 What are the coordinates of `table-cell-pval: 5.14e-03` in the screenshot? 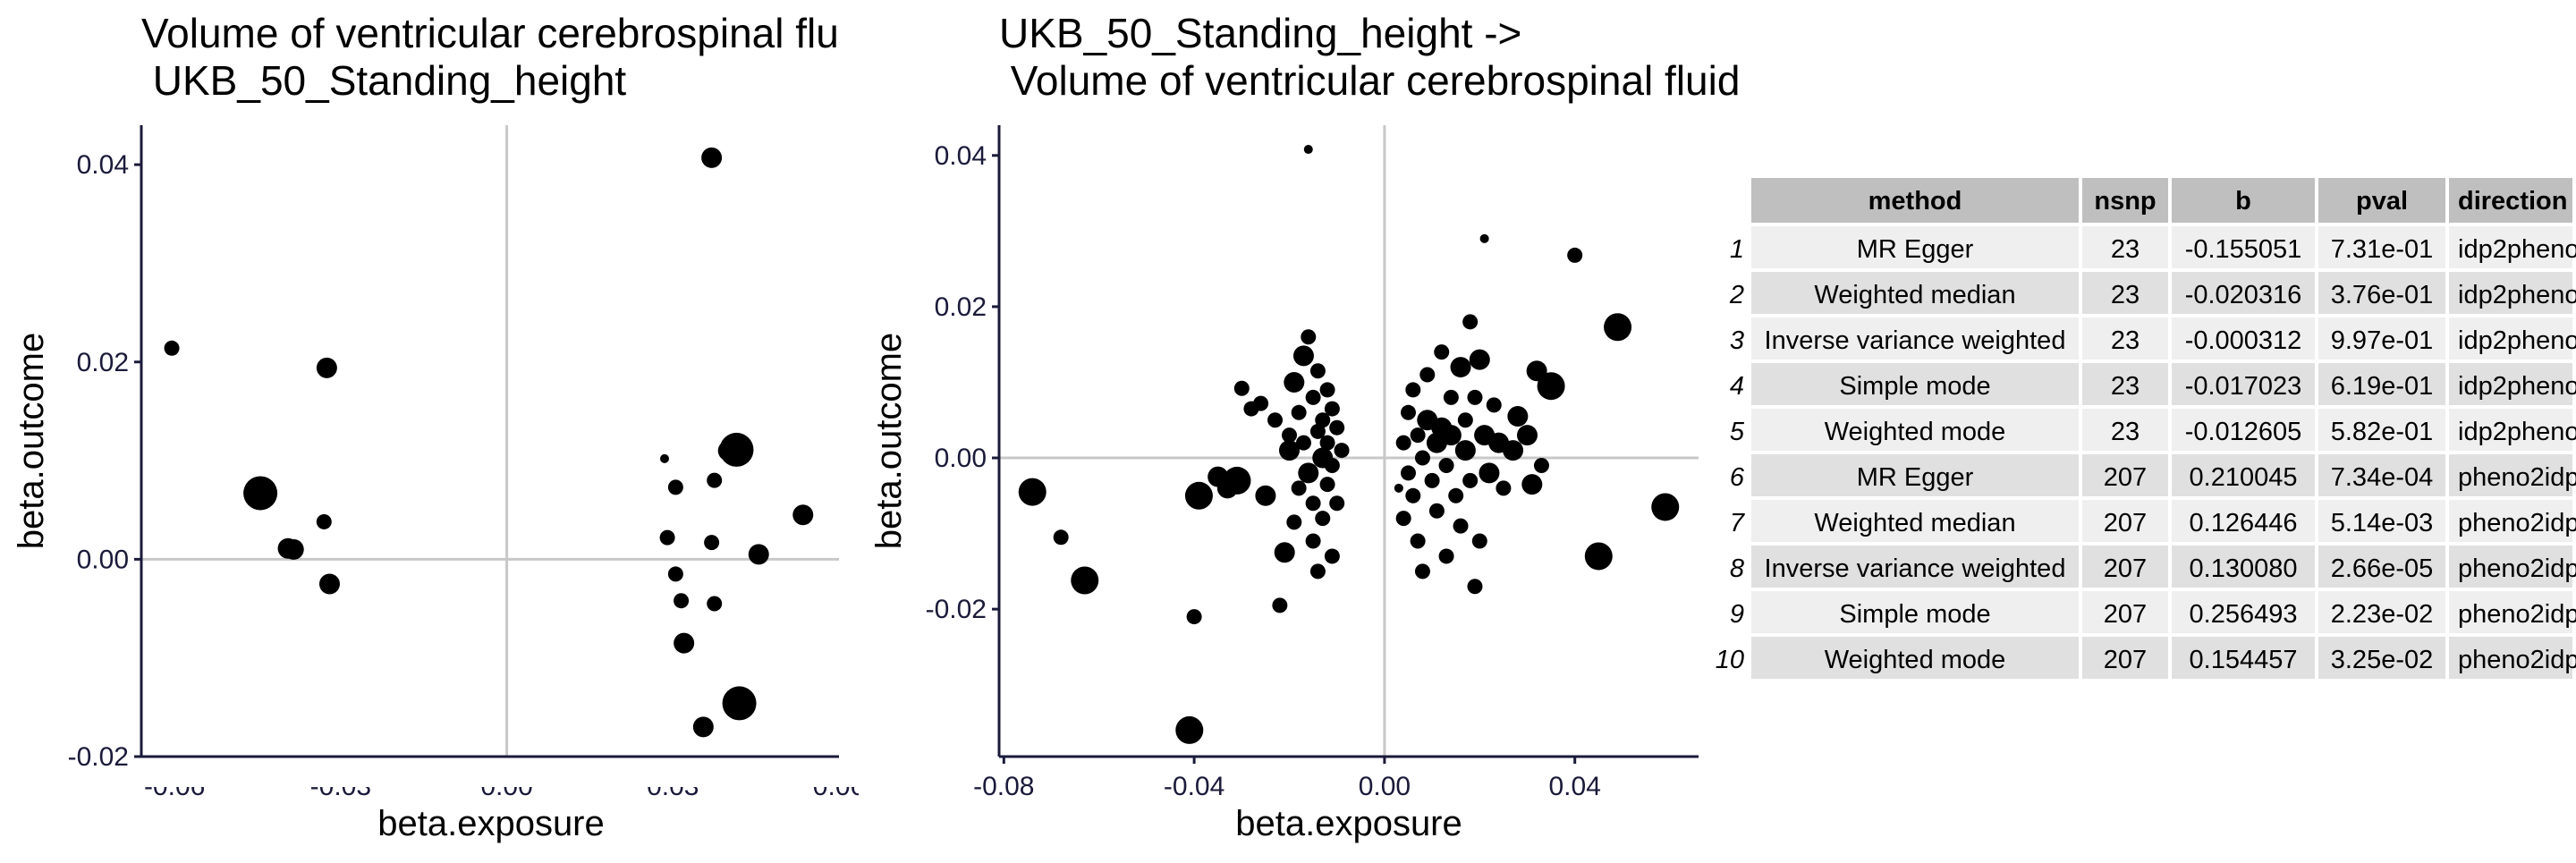 It's located at (2382, 523).